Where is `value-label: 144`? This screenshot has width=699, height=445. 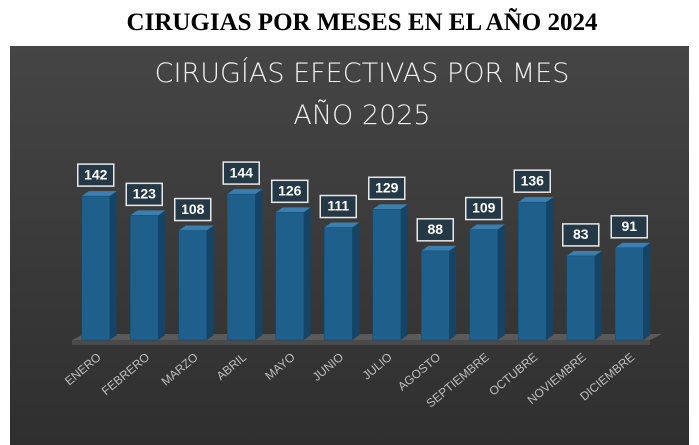
value-label: 144 is located at coordinates (242, 172).